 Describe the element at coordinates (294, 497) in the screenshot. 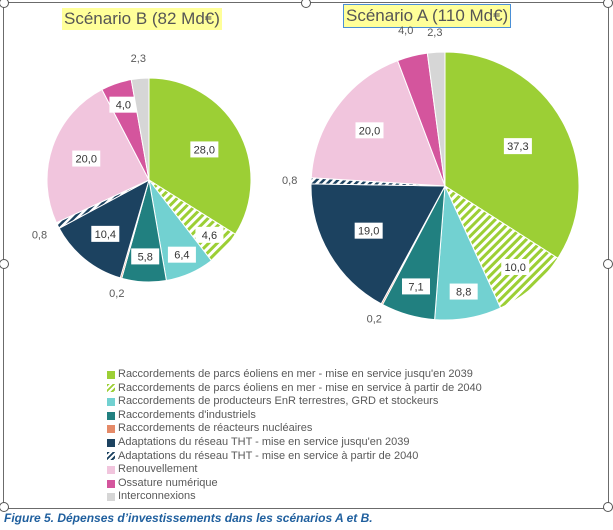

I see `legend-item: Interconnexions` at that location.